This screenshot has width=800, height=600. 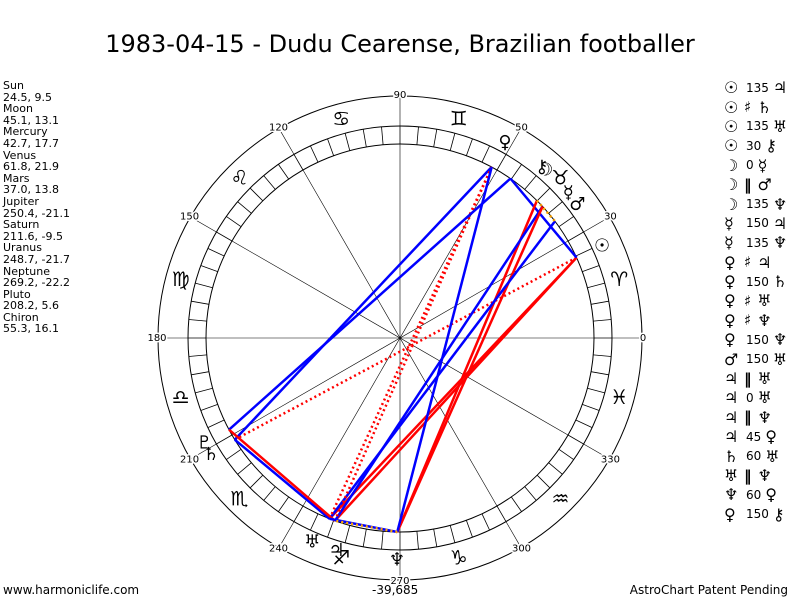 I want to click on aspect-row: ♃ 45 ♀, so click(x=762, y=436).